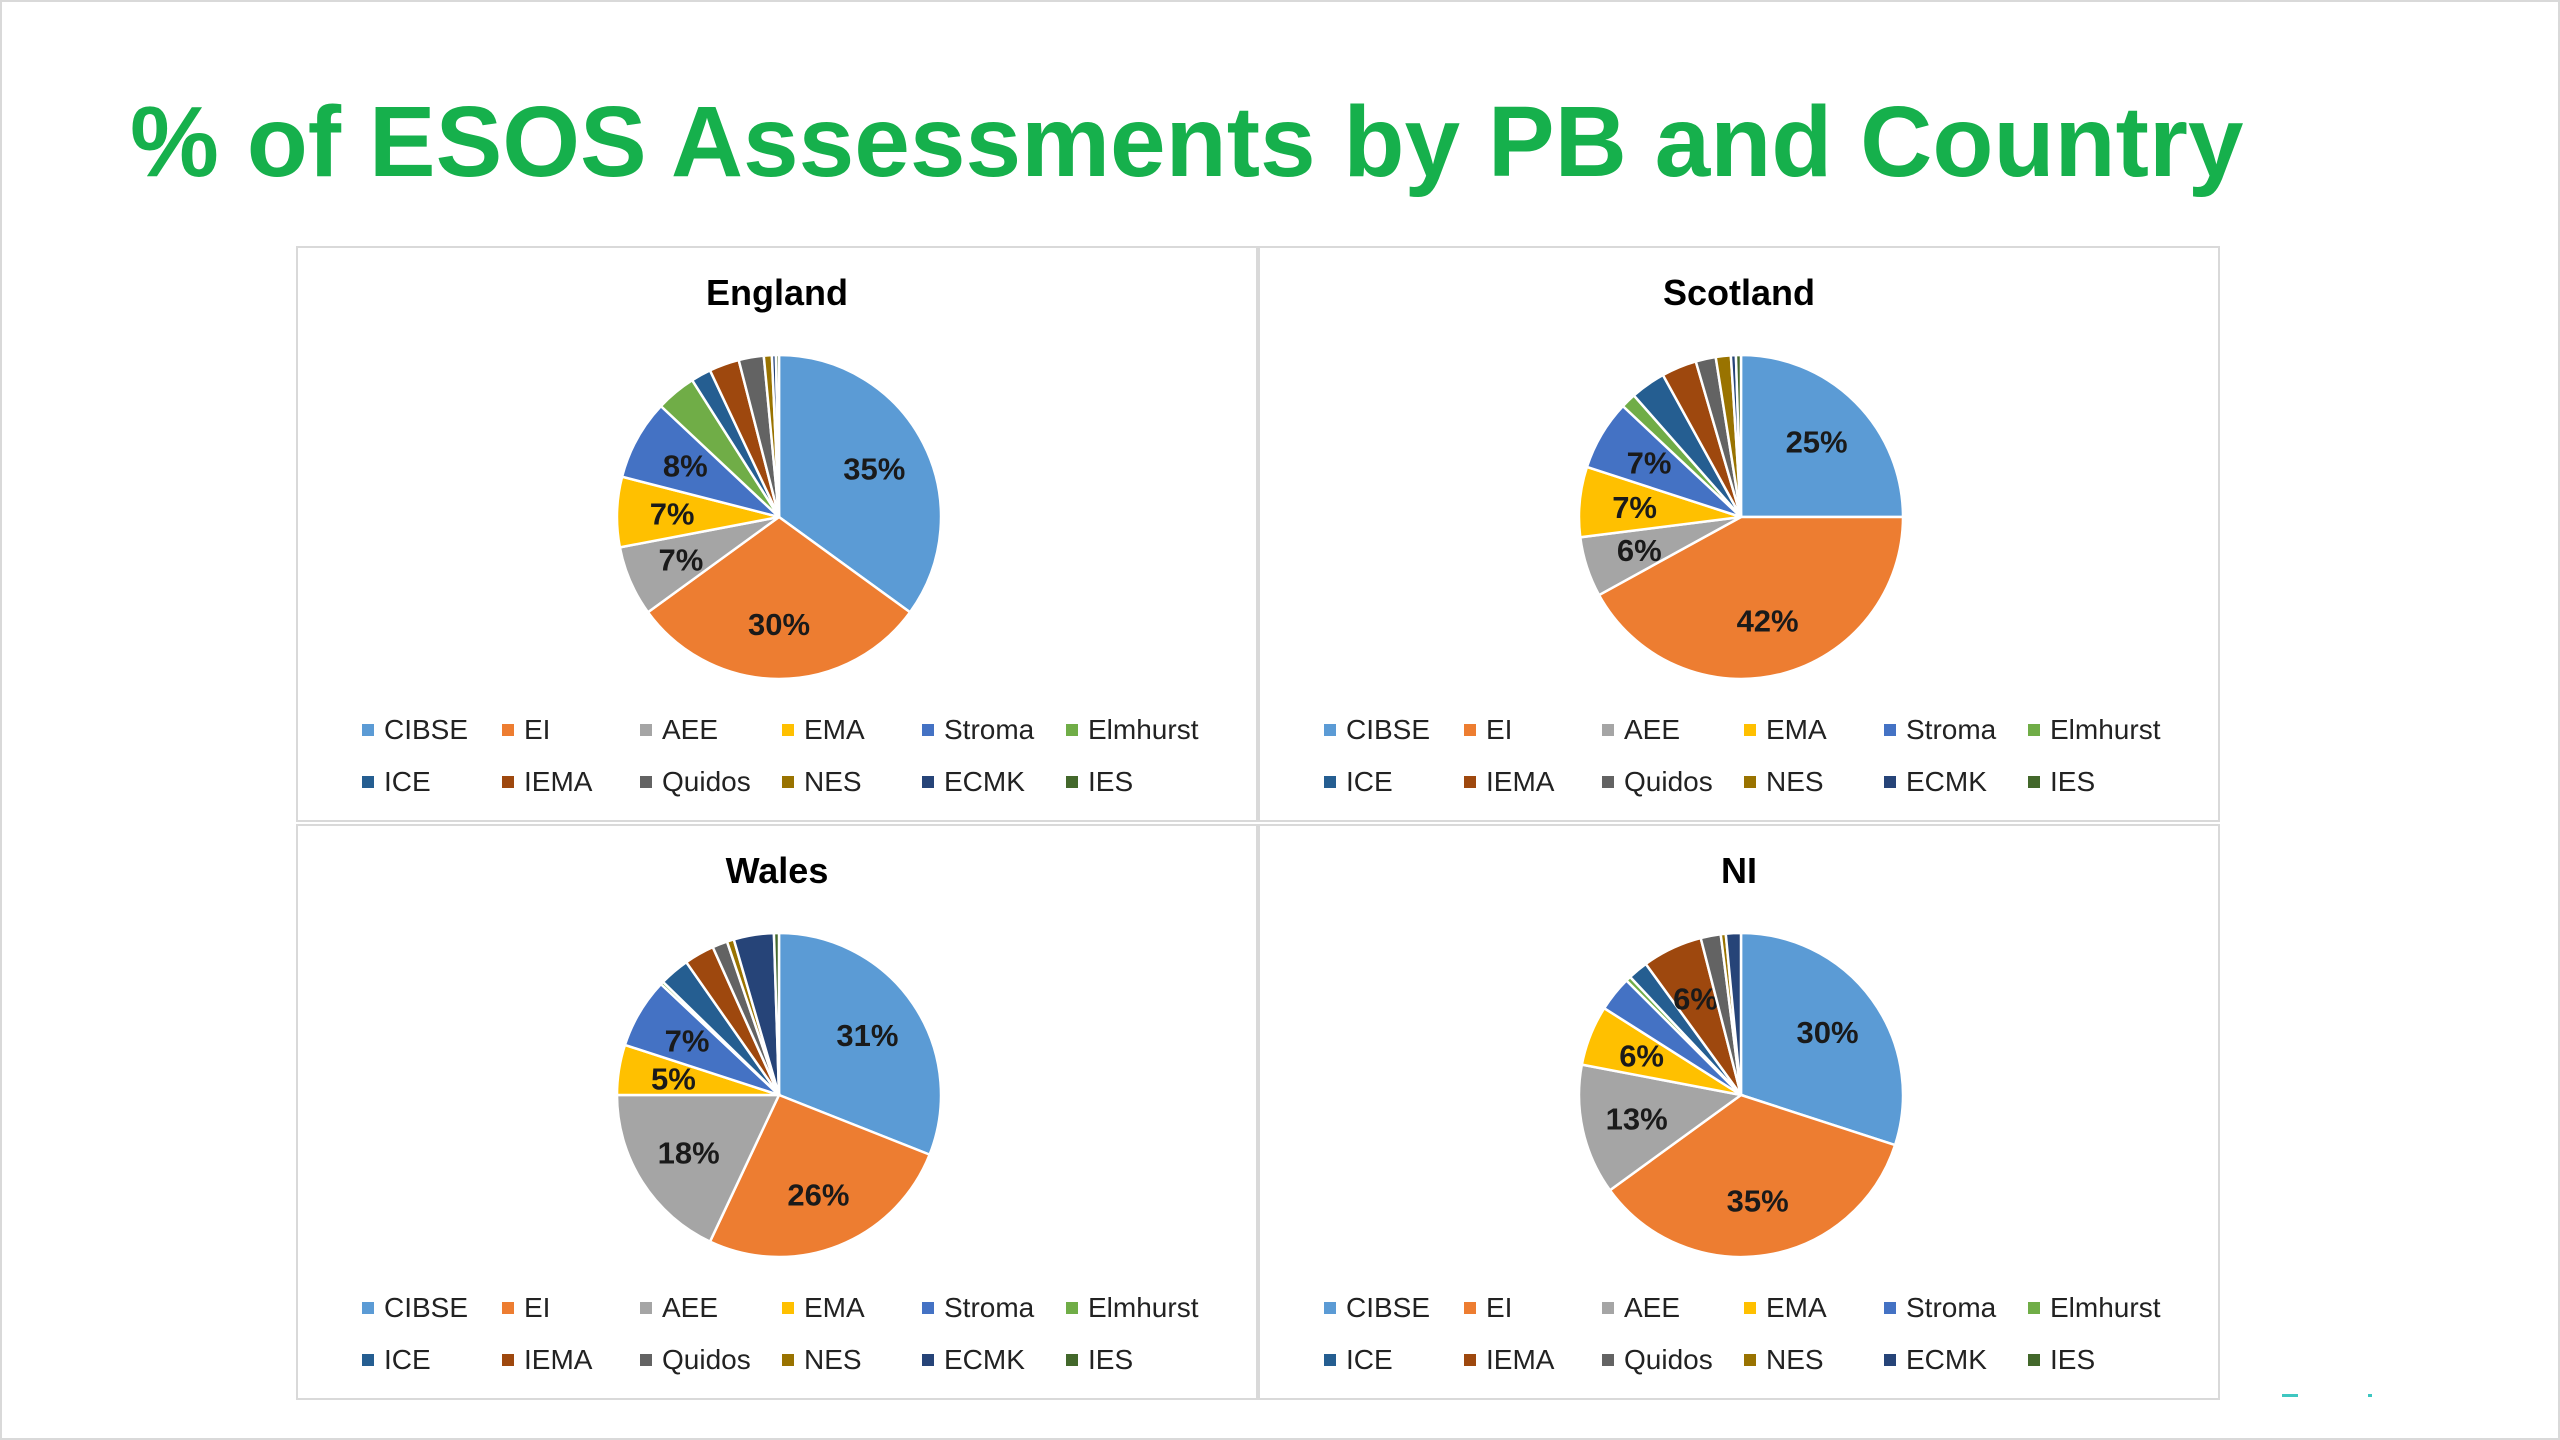 The image size is (2560, 1440). I want to click on data-label: 42%, so click(1768, 621).